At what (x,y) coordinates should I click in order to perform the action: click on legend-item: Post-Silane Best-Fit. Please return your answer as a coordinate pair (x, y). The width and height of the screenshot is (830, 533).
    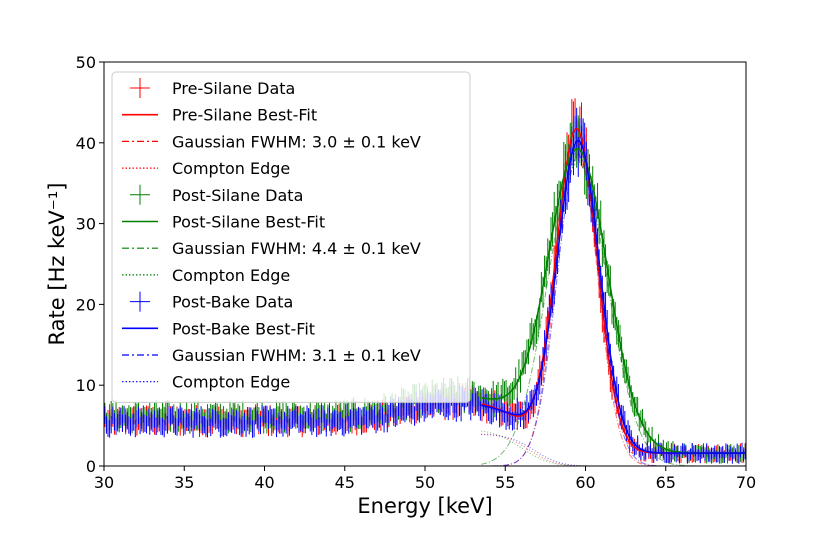
    Looking at the image, I should click on (223, 222).